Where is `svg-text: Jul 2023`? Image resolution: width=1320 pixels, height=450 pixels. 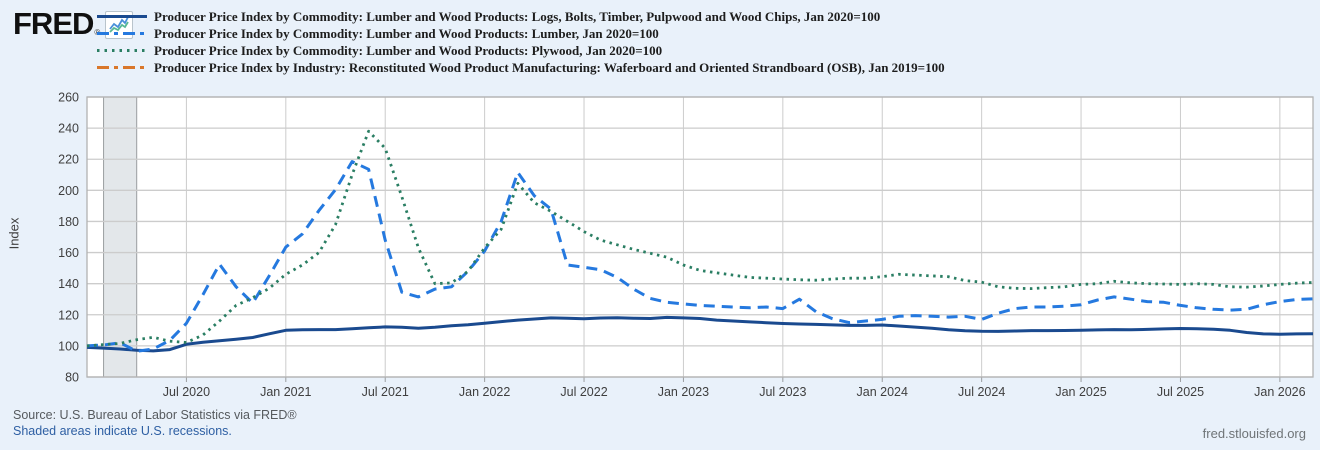
svg-text: Jul 2023 is located at coordinates (782, 392).